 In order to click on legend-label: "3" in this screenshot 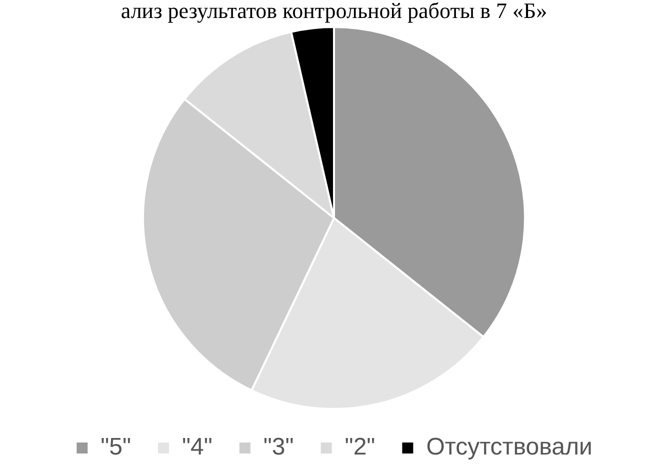, I will do `click(278, 447)`.